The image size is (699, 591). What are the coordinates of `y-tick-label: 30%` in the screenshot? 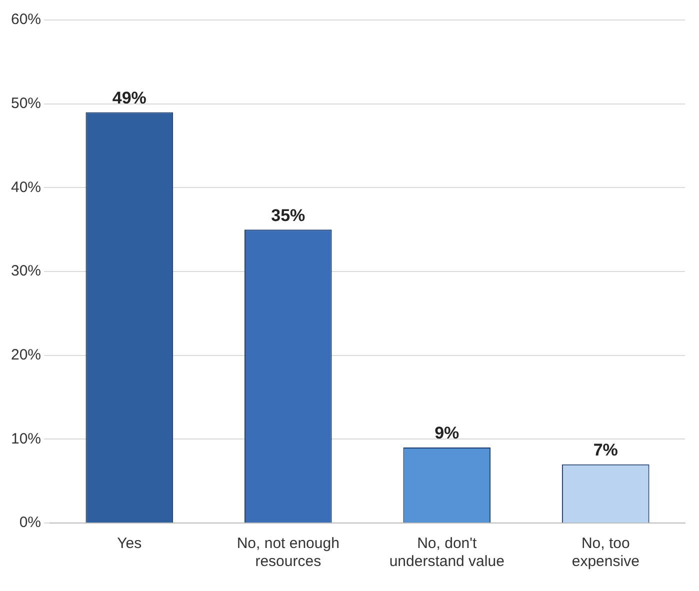 It's located at (26, 271).